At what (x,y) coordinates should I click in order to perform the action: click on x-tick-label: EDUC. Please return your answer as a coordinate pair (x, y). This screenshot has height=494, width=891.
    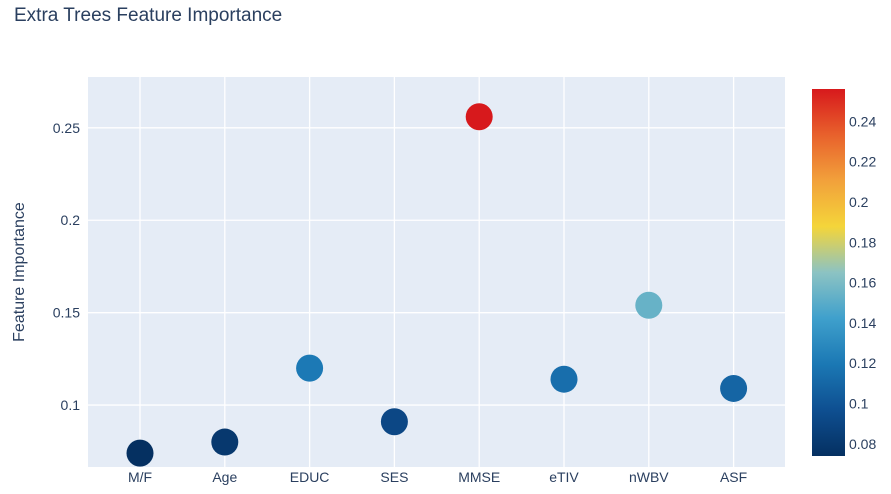
    Looking at the image, I should click on (310, 477).